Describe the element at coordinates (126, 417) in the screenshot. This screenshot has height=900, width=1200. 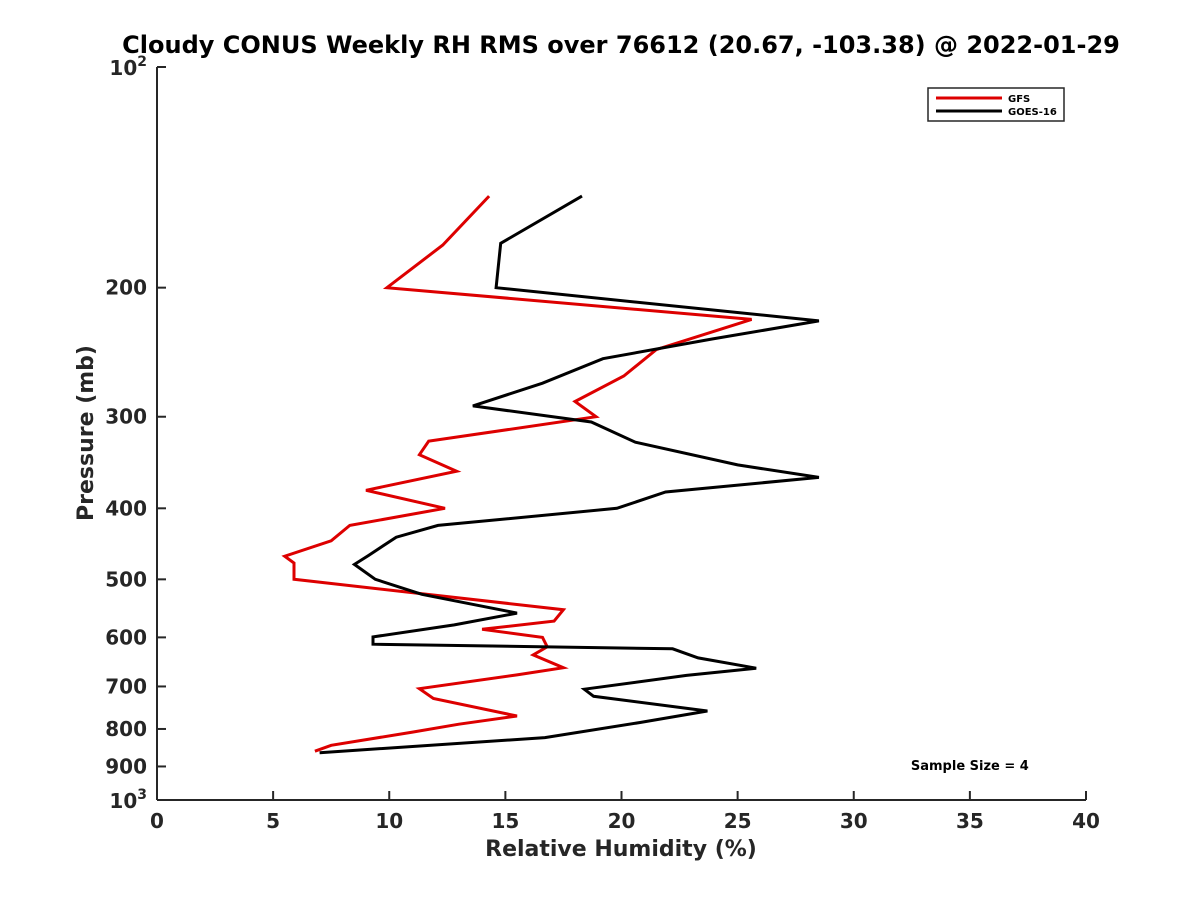
I see `y-tick-label: 300` at that location.